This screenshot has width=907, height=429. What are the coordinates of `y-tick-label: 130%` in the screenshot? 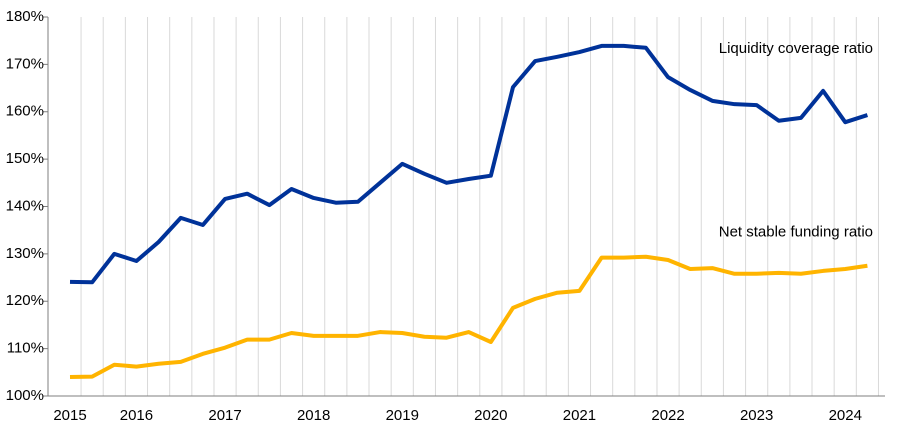 It's located at (25, 253).